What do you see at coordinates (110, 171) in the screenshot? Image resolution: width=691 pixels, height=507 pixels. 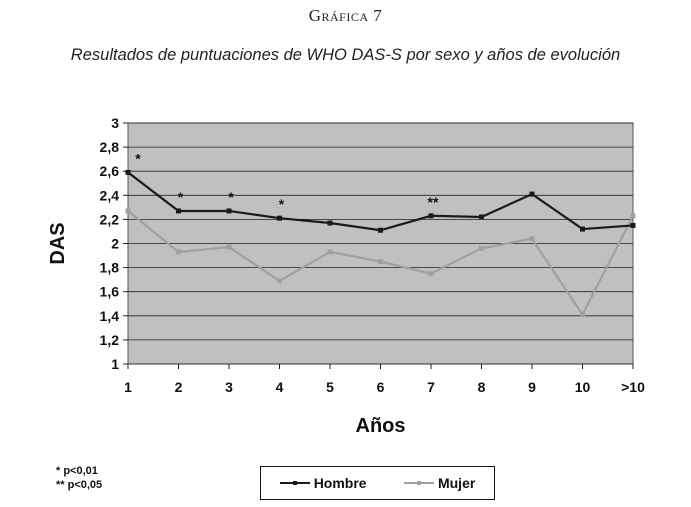 I see `y-tick-label: 2,6` at bounding box center [110, 171].